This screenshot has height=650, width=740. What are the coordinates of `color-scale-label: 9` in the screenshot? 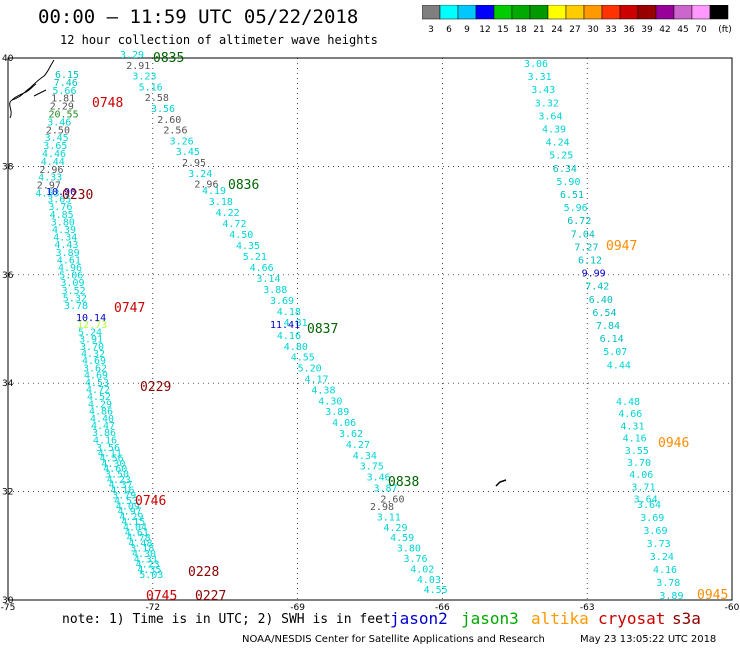 It's located at (467, 30).